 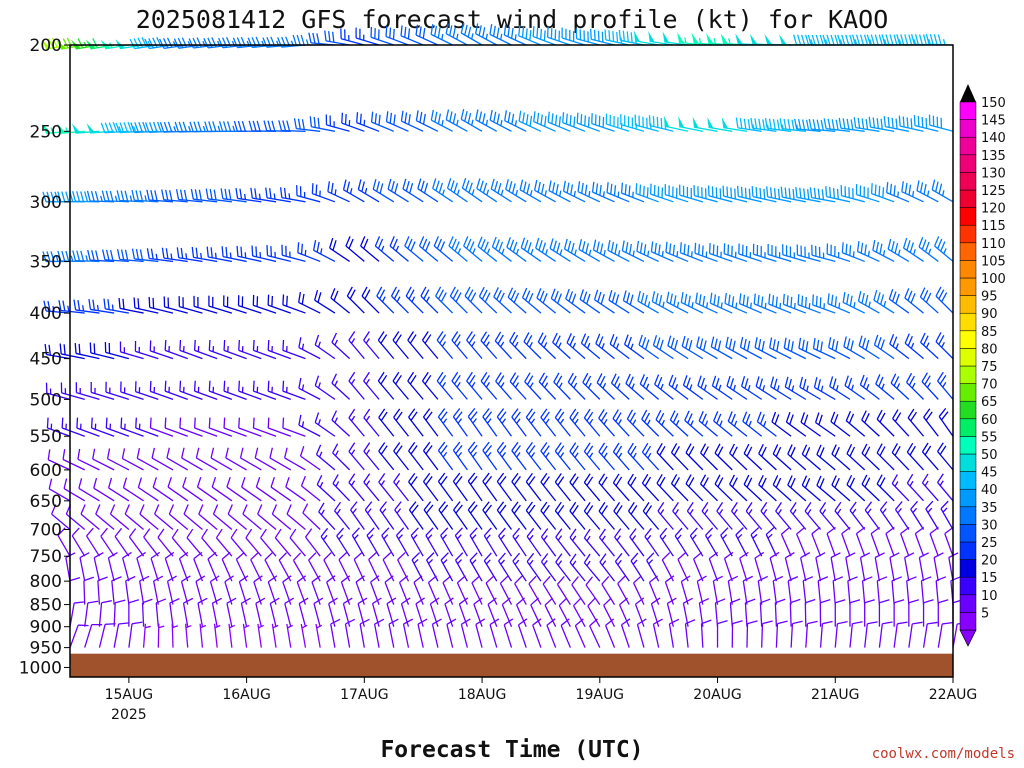 I want to click on colorbar-label: 105, so click(x=993, y=261).